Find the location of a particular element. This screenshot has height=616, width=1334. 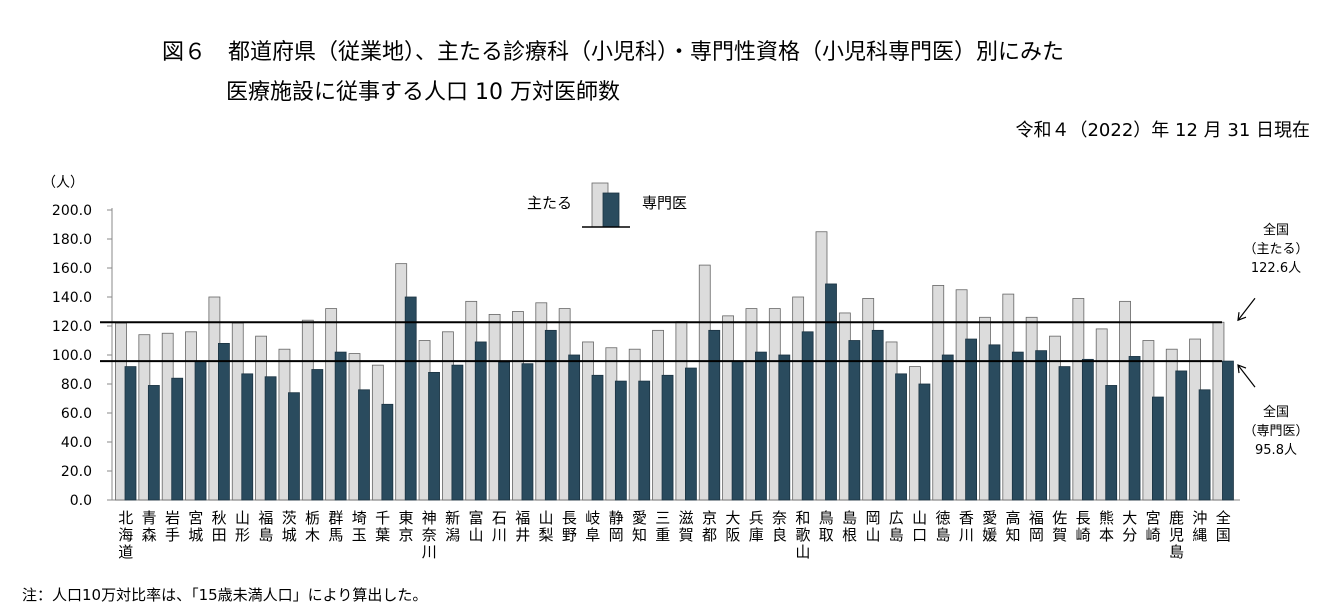

x-tick-char: 埼 is located at coordinates (359, 518).